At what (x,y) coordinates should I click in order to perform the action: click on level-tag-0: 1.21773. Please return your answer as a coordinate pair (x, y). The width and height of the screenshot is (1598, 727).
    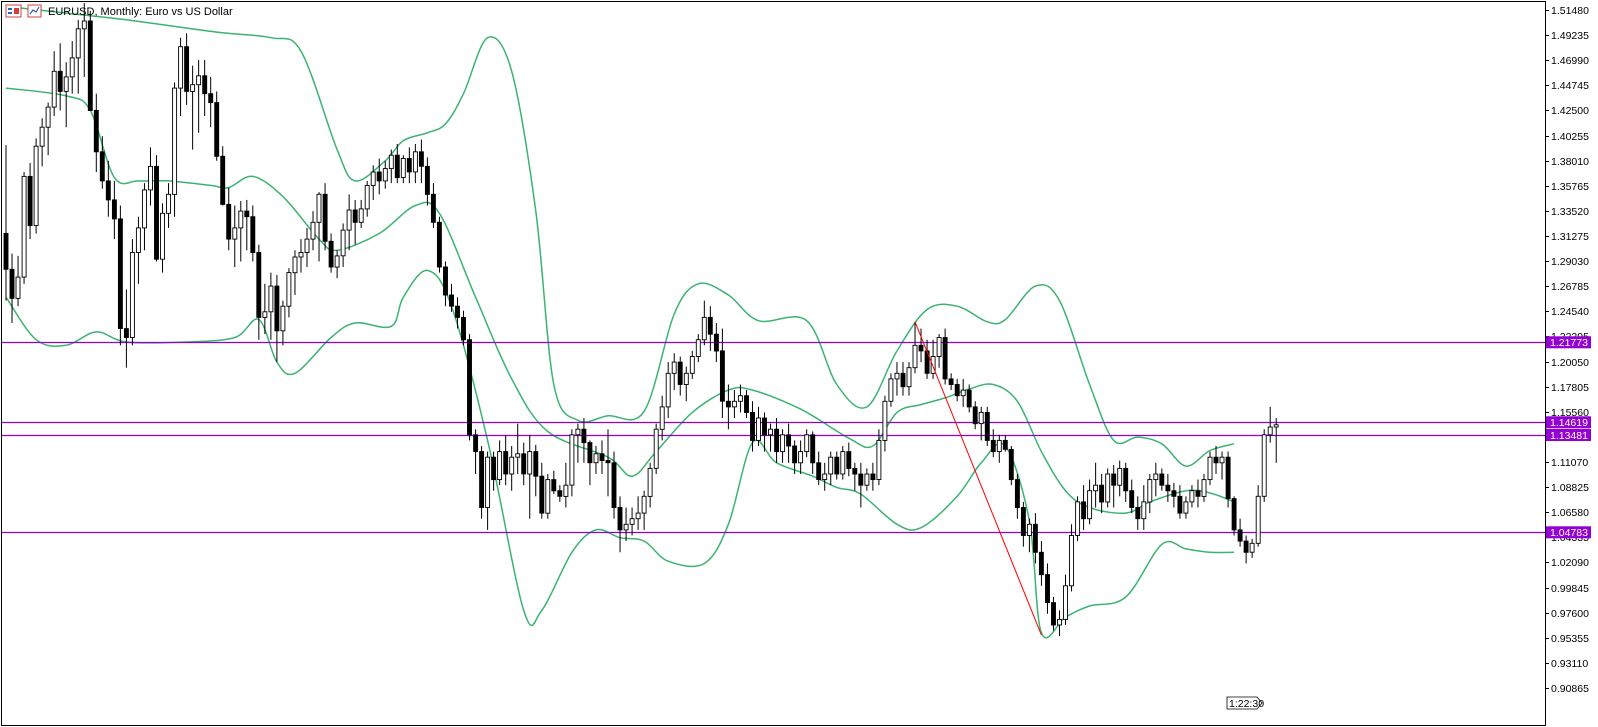
    Looking at the image, I should click on (1568, 342).